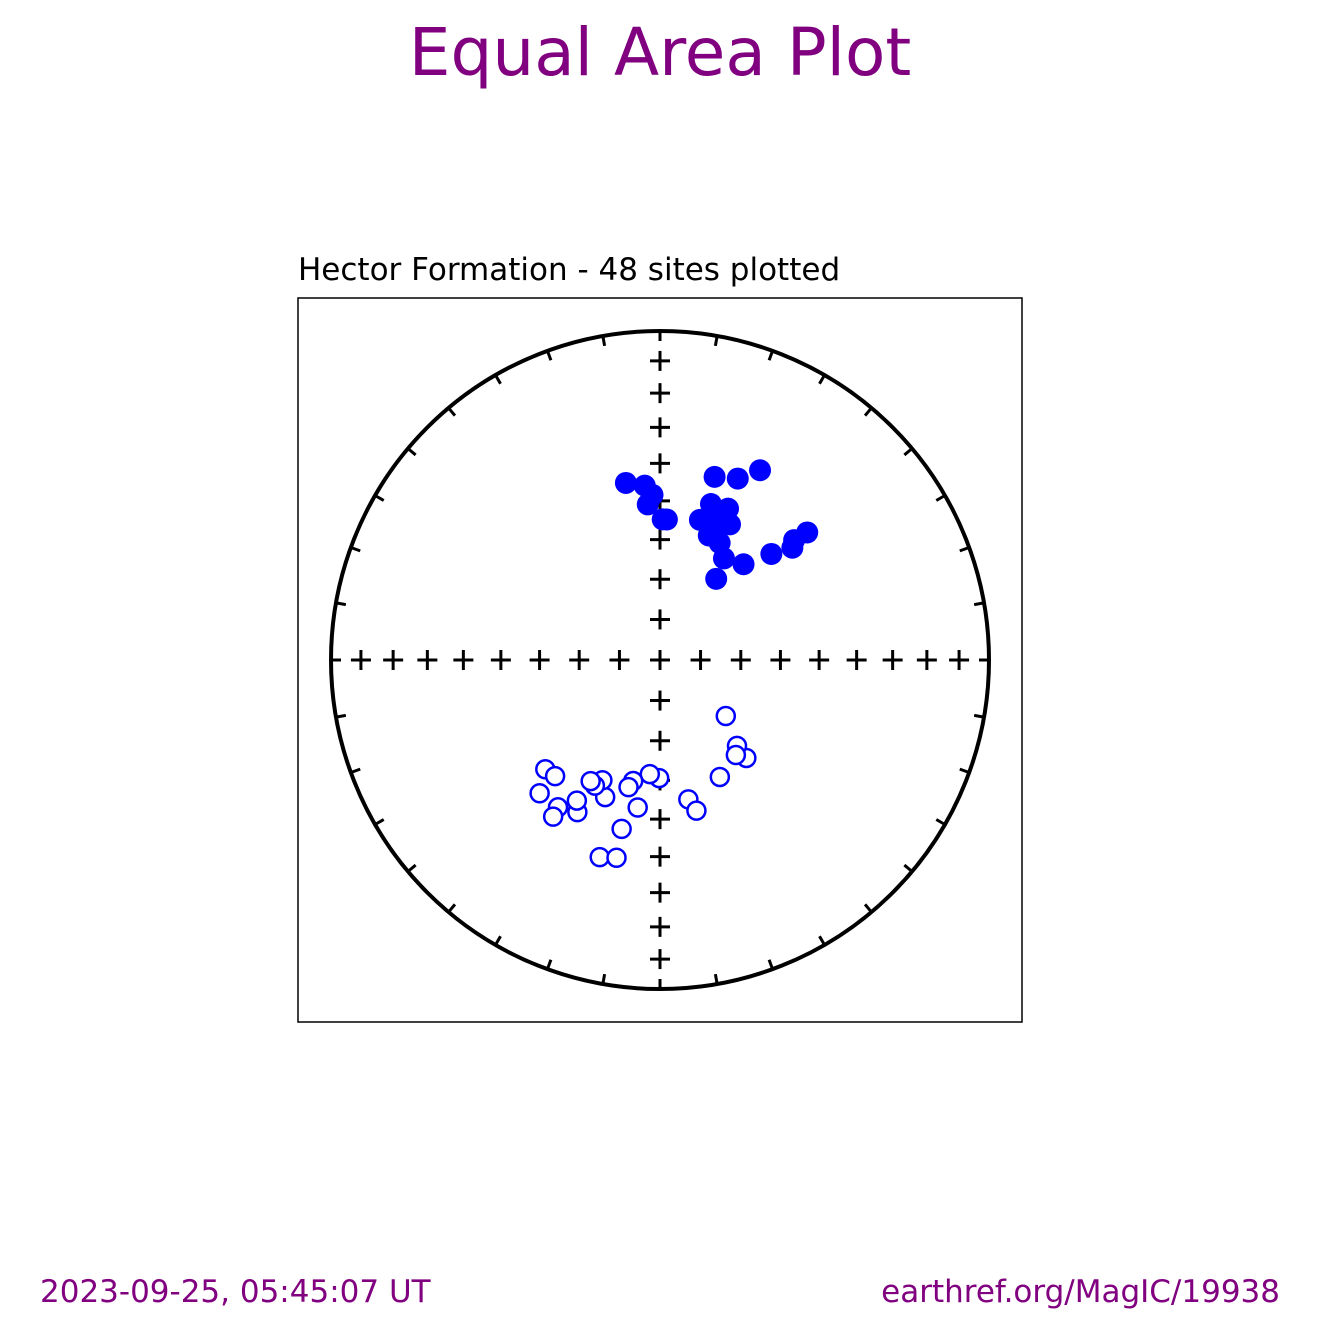  Describe the element at coordinates (569, 270) in the screenshot. I see `chart-title: Hector Formation - 48 sites plotted` at that location.